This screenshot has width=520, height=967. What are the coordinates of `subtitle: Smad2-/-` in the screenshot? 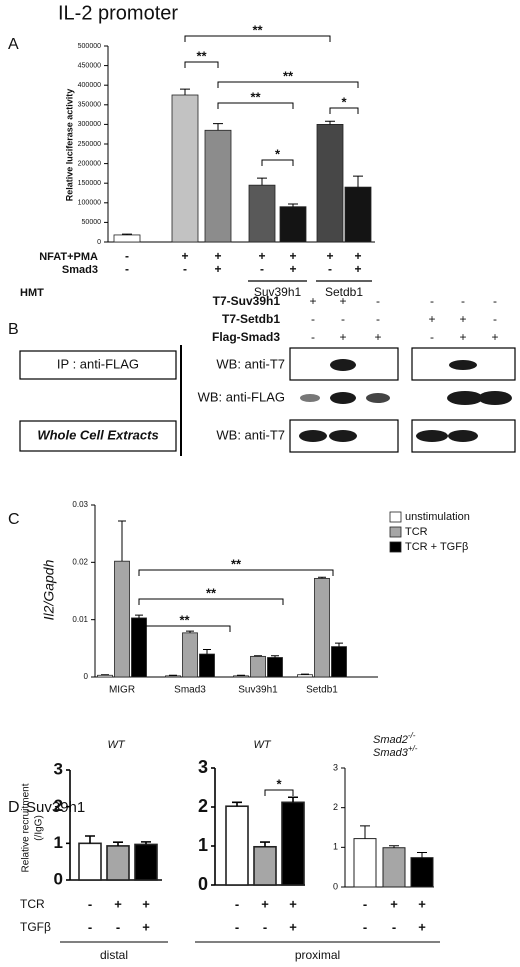 It's located at (394, 738).